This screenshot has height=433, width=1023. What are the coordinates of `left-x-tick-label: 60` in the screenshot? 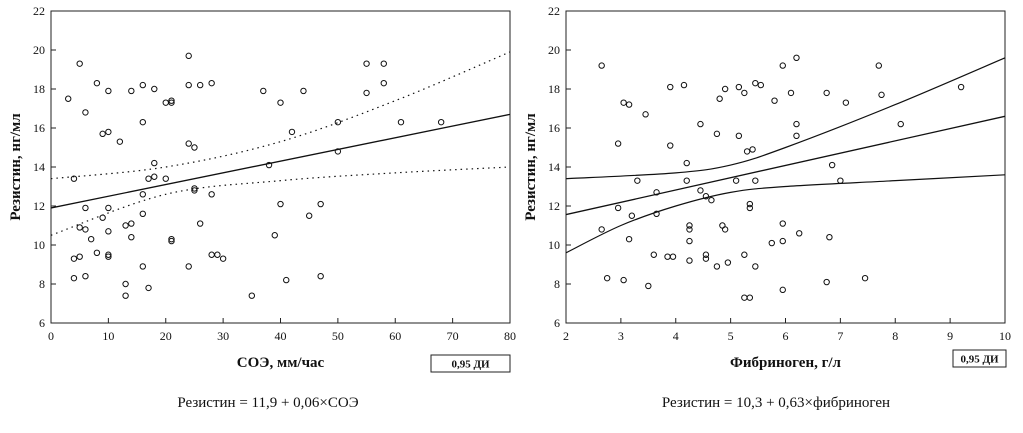 It's located at (395, 336).